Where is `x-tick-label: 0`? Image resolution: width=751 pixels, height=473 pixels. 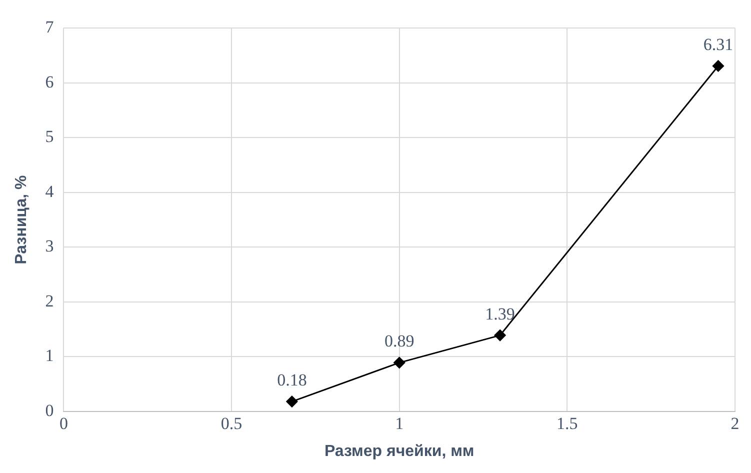 x-tick-label: 0 is located at coordinates (63, 424).